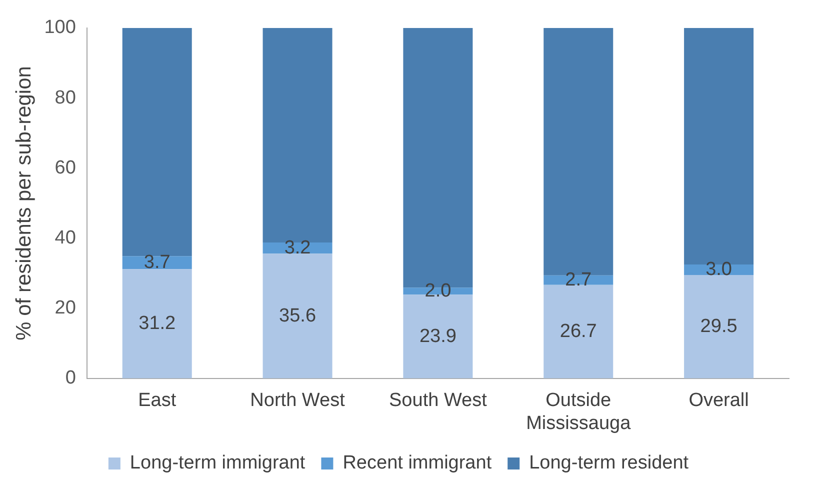 This screenshot has width=817, height=491. What do you see at coordinates (438, 401) in the screenshot?
I see `x-tick-label: South West` at bounding box center [438, 401].